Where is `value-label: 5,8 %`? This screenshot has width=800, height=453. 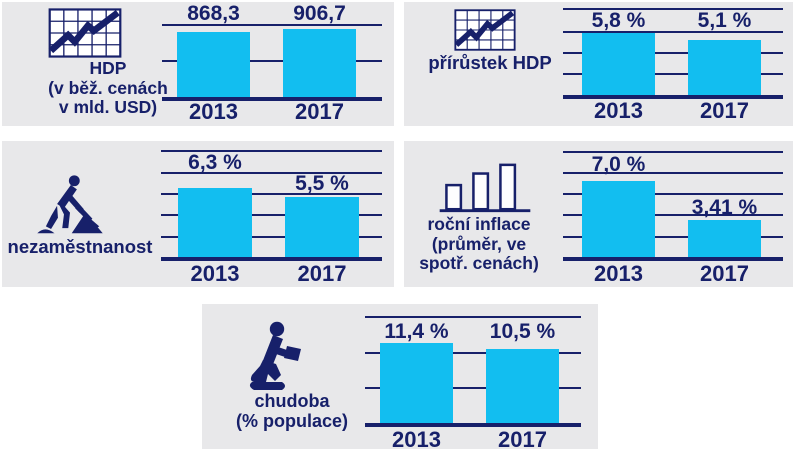 value-label: 5,8 % is located at coordinates (618, 20).